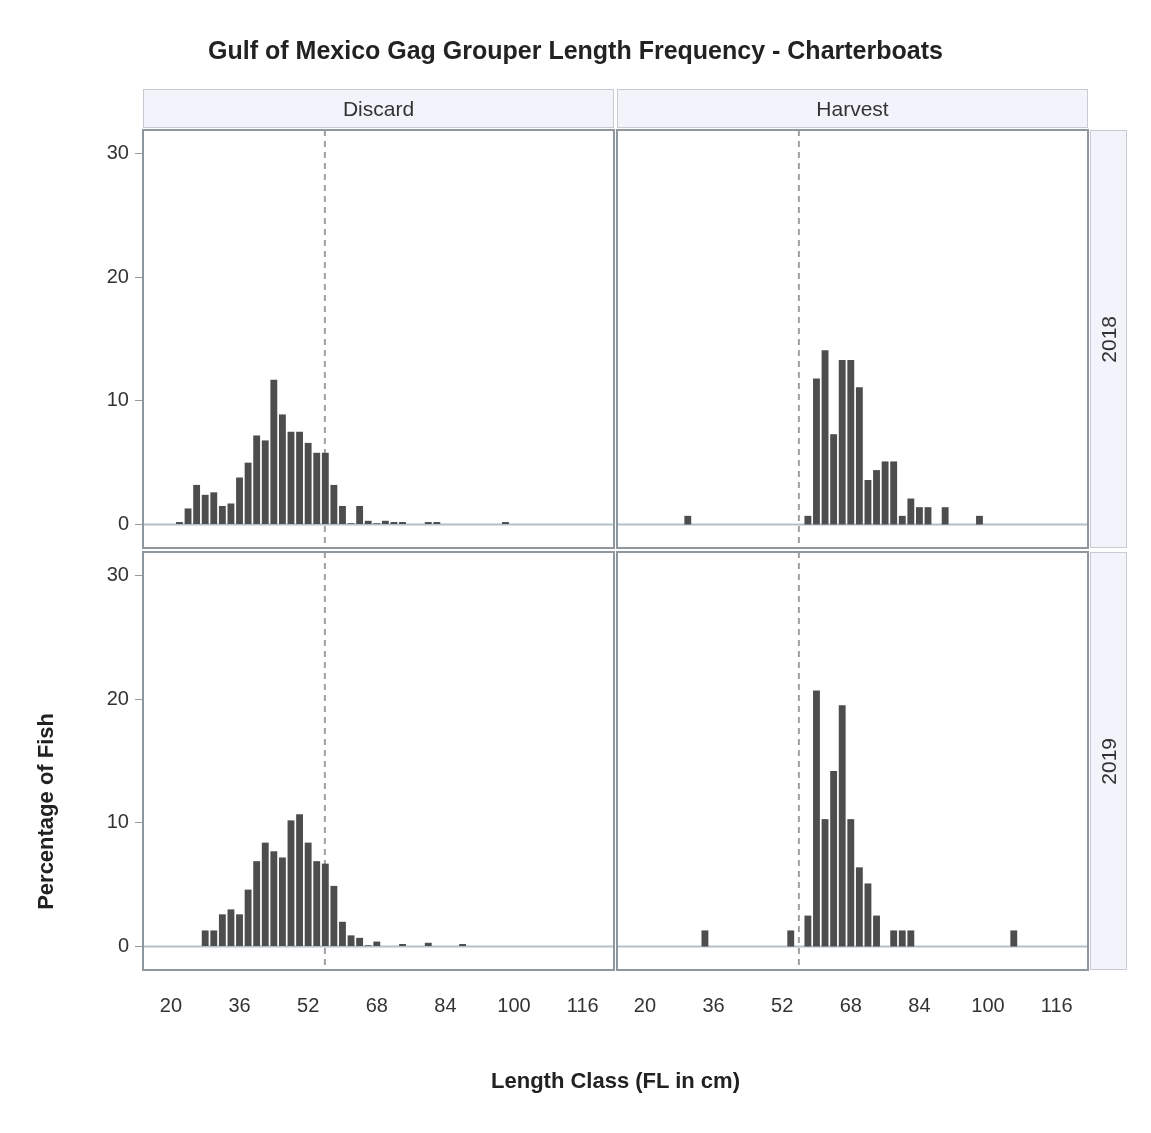 The image size is (1151, 1133). I want to click on chart-subtitle: Discard, so click(378, 108).